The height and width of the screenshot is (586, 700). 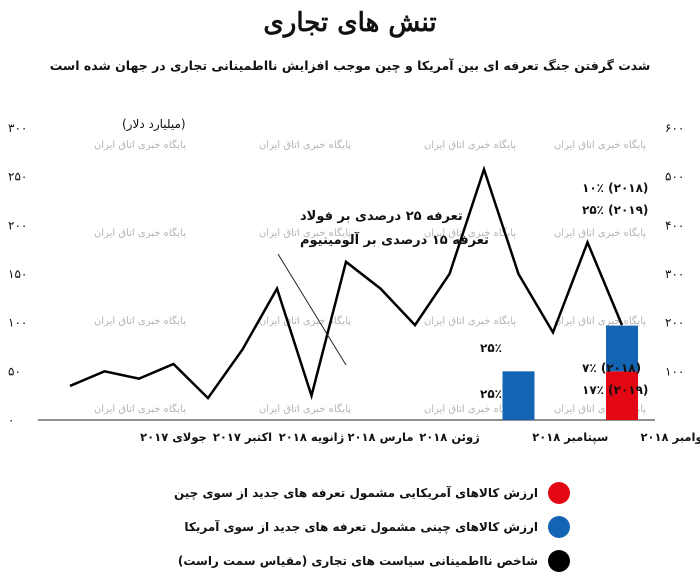 What do you see at coordinates (17, 177) in the screenshot?
I see `left-axis-tick-label: ۲۵۰` at bounding box center [17, 177].